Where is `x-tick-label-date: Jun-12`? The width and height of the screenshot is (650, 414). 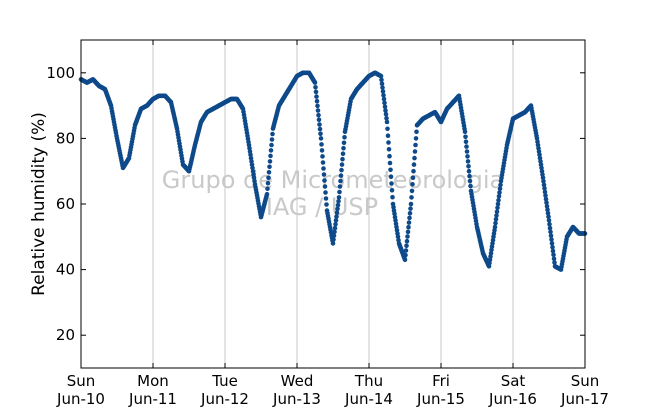 x-tick-label-date: Jun-12 is located at coordinates (224, 399).